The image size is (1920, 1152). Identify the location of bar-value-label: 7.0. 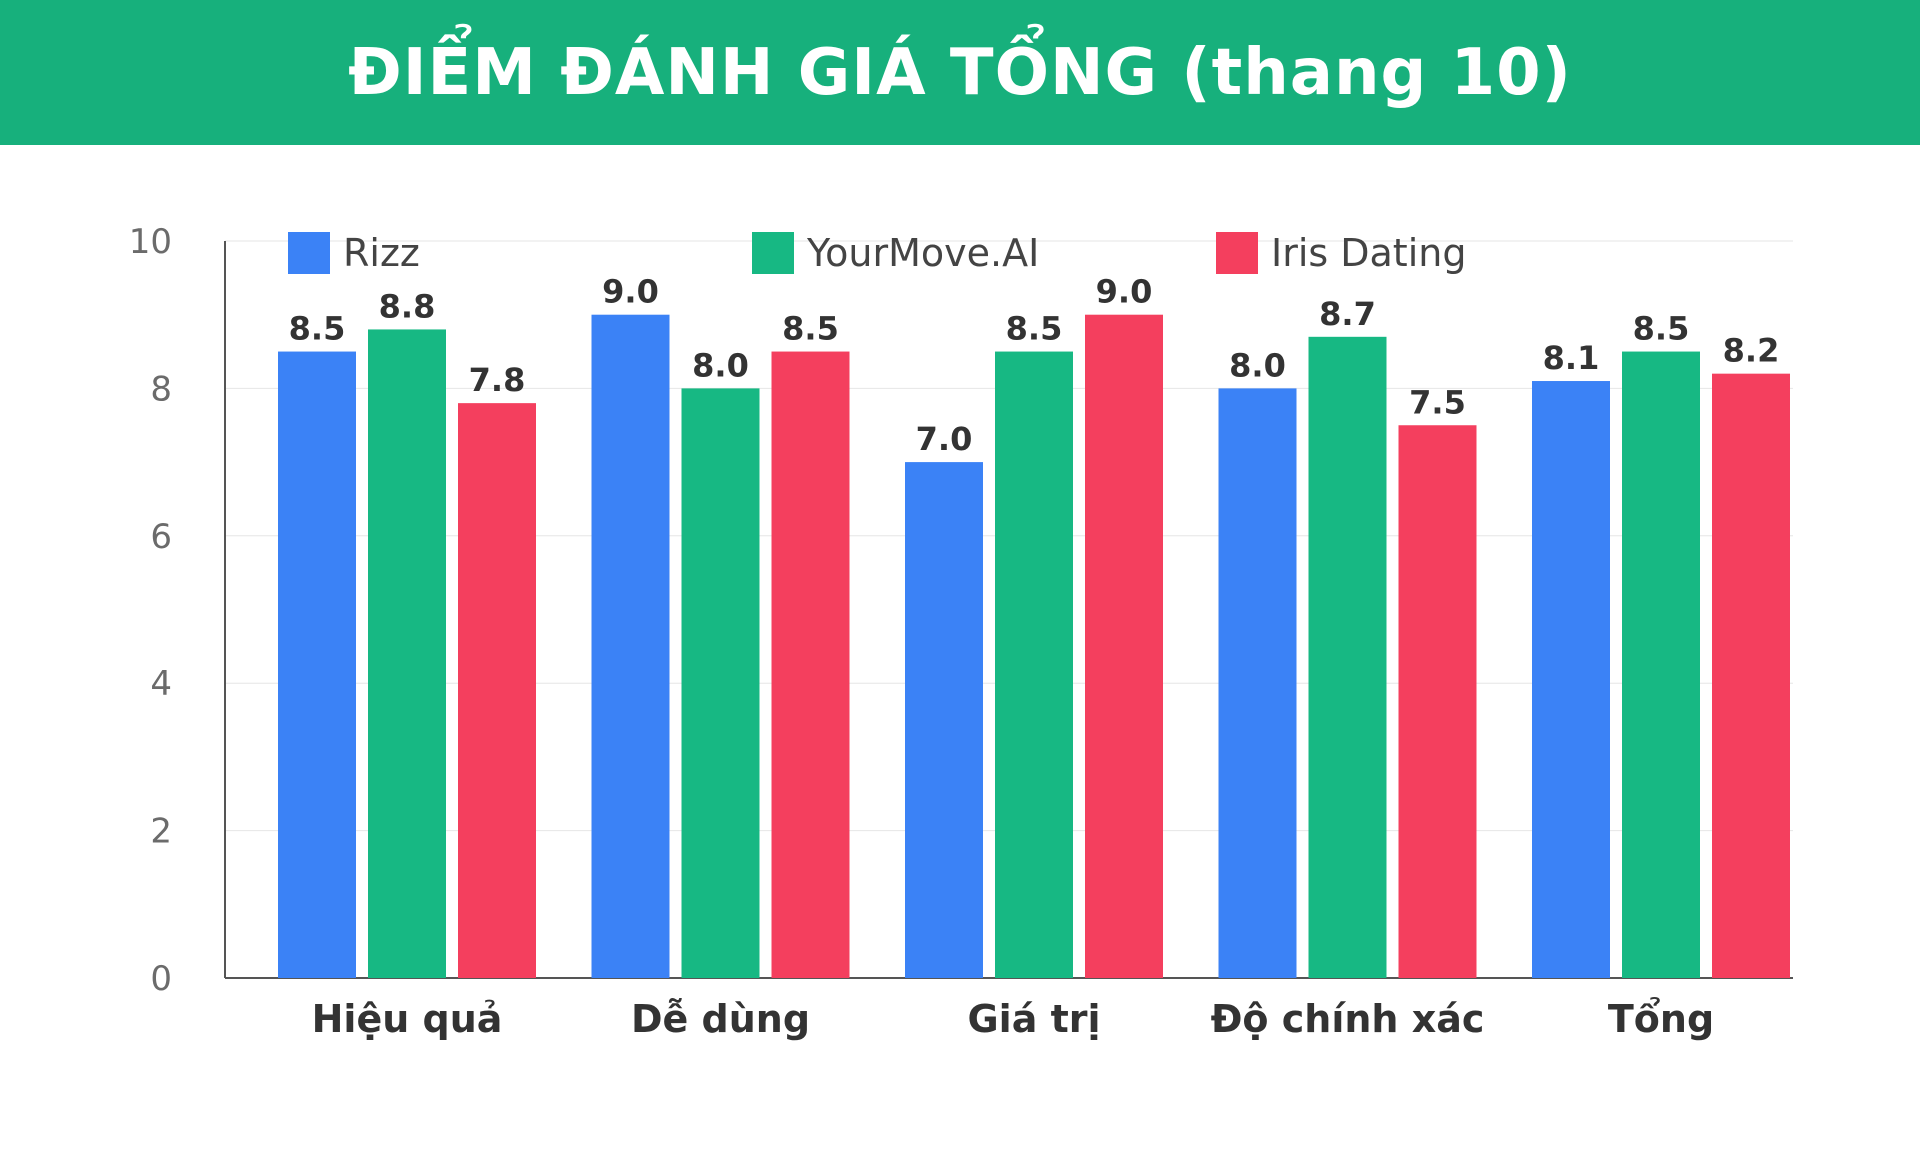
(944, 439).